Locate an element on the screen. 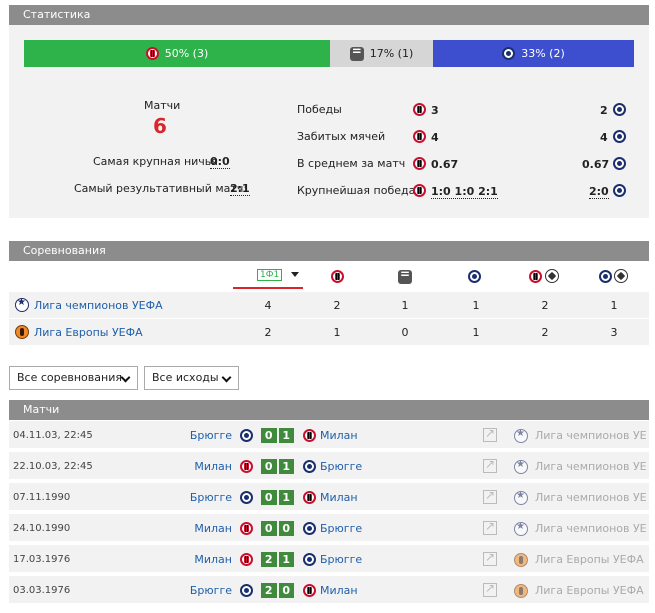  milan-wins-label: 50% (3) is located at coordinates (186, 53).